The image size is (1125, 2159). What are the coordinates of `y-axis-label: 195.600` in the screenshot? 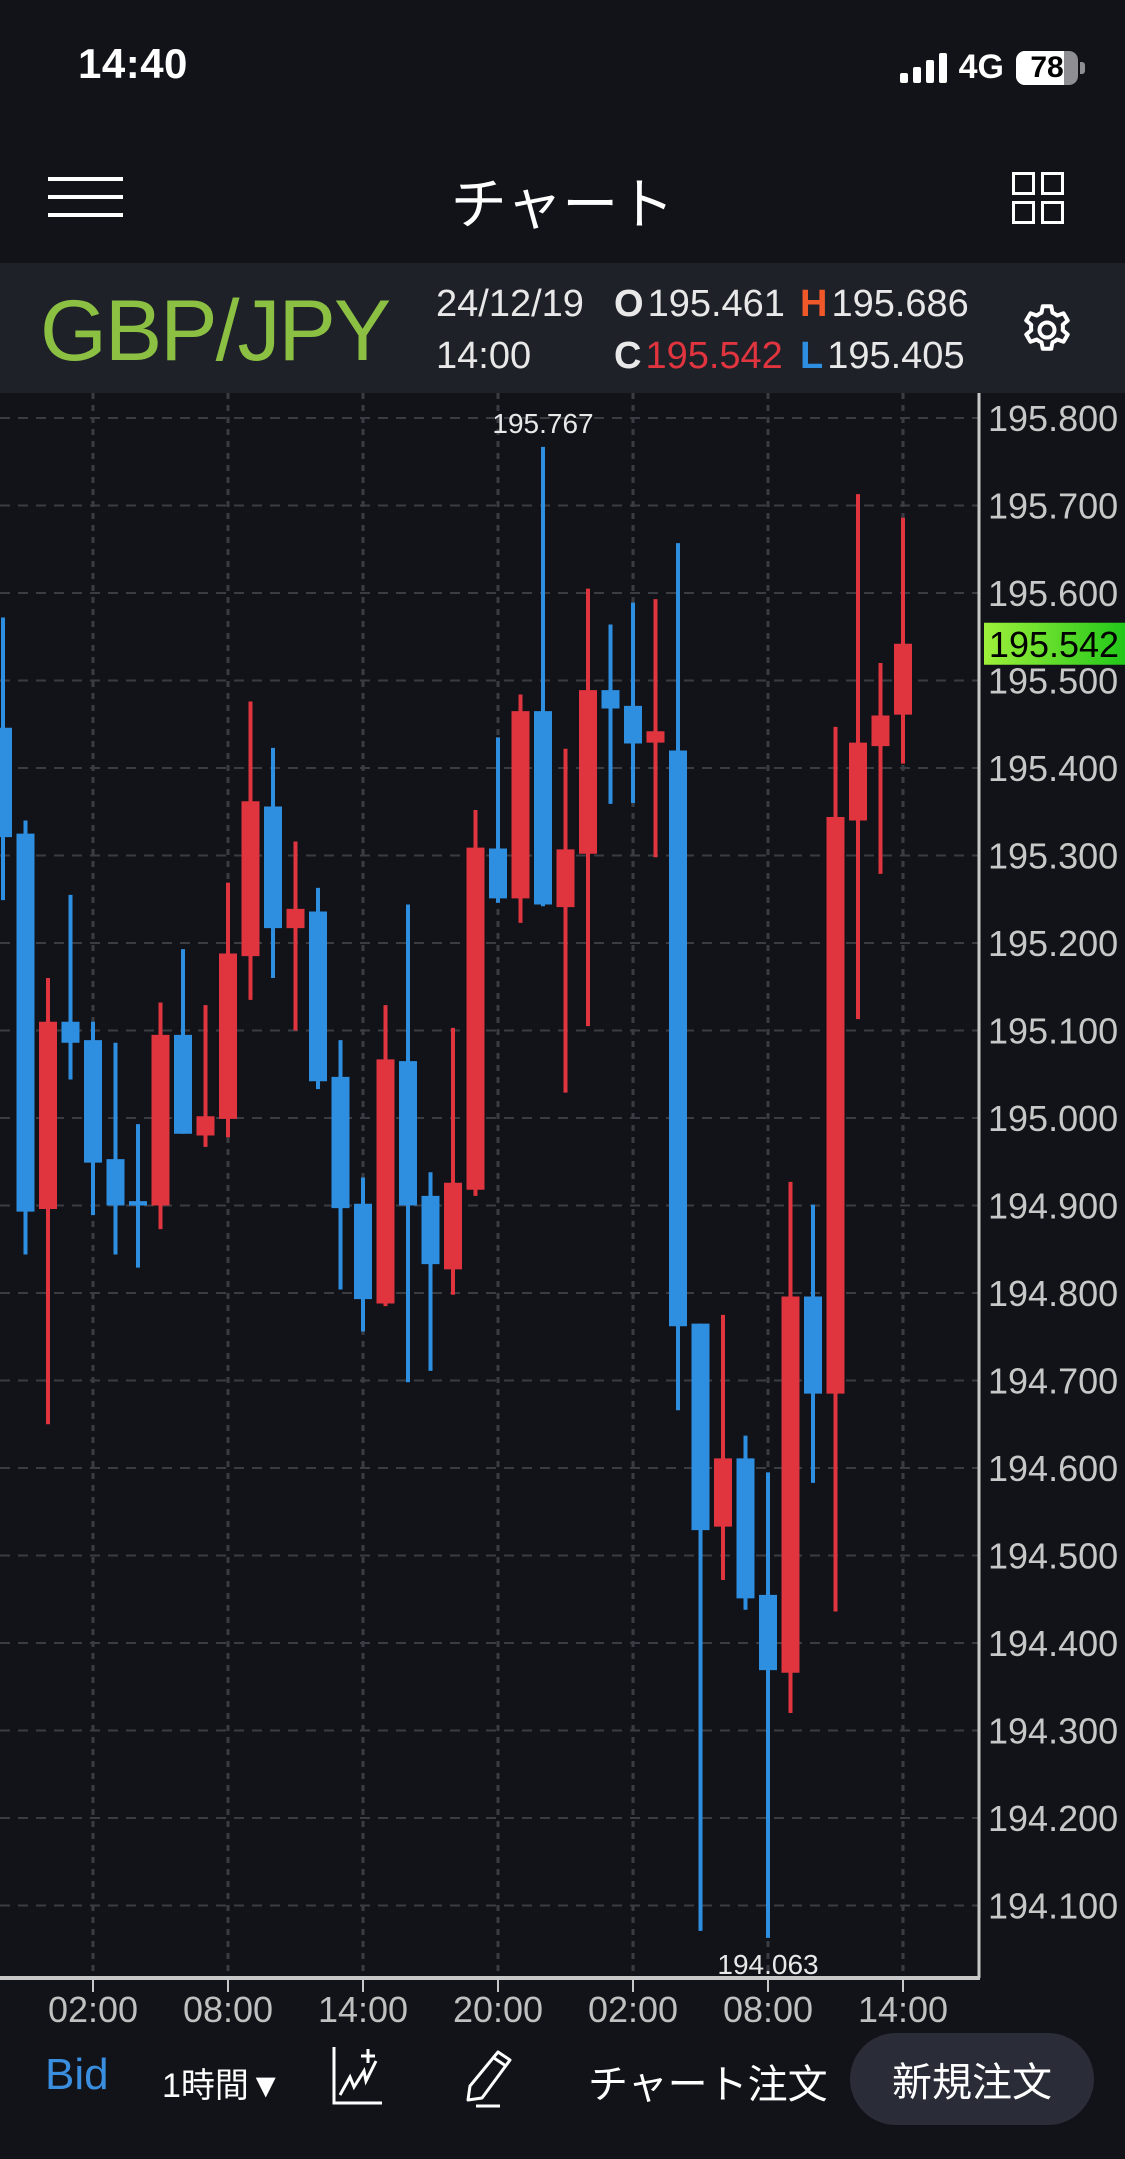 It's located at (1053, 593).